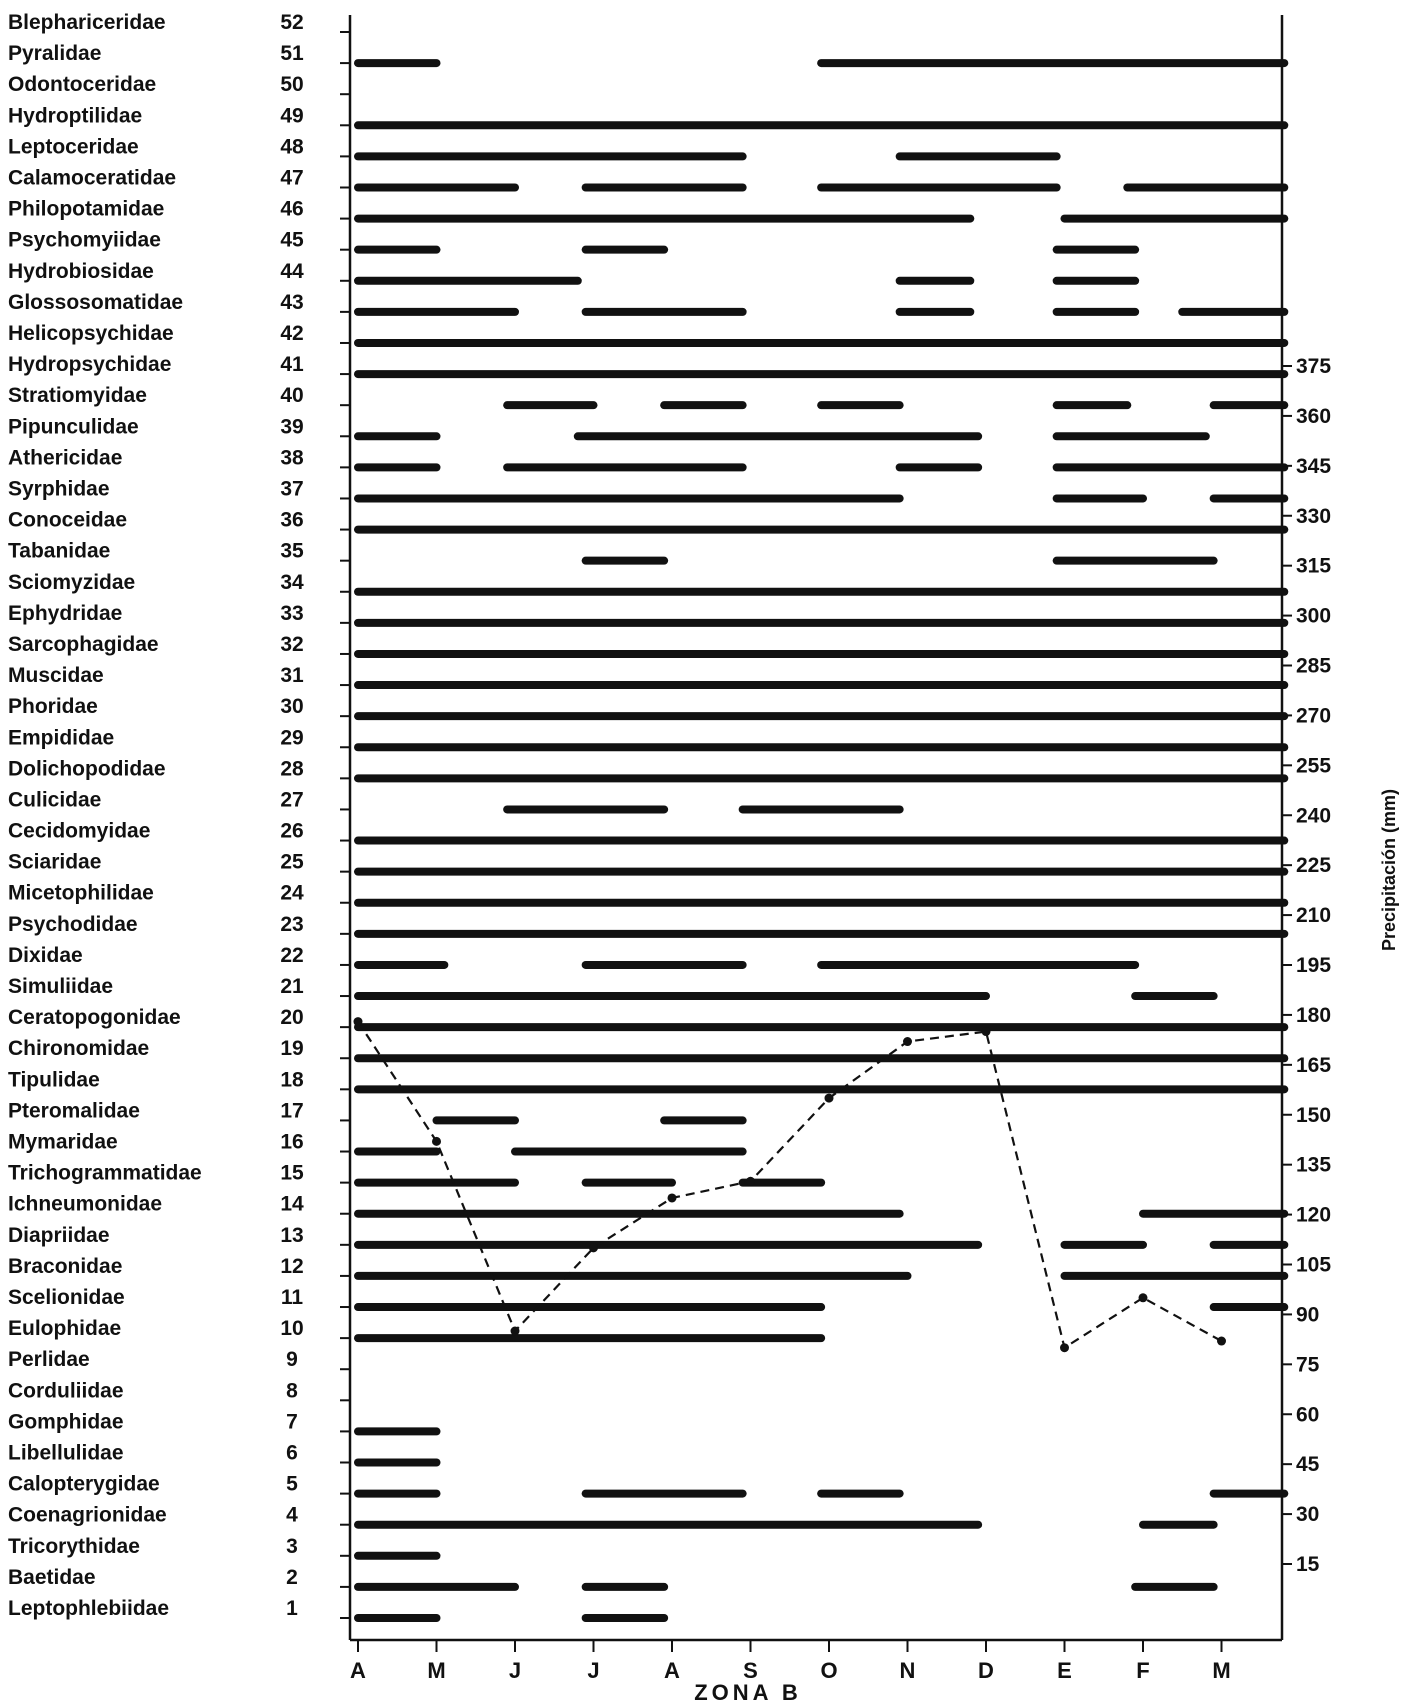  What do you see at coordinates (292, 582) in the screenshot?
I see `family-number: 34` at bounding box center [292, 582].